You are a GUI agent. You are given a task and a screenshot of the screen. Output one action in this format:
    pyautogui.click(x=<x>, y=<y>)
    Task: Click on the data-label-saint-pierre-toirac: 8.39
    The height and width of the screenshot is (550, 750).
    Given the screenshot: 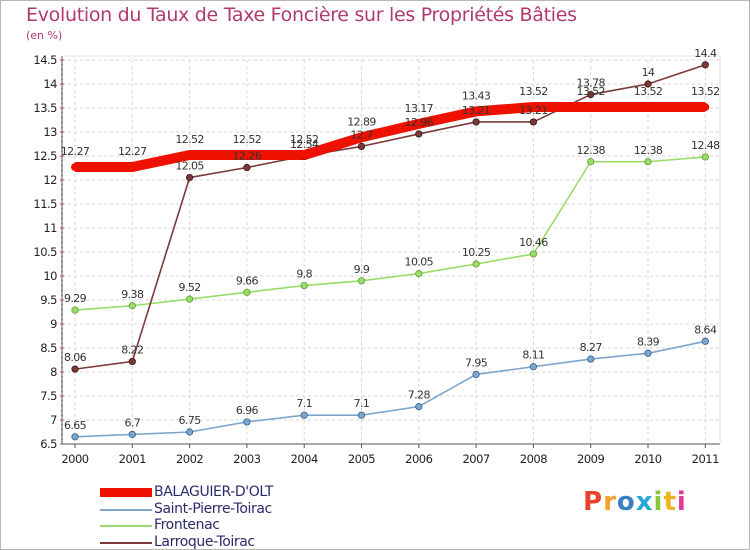 What is the action you would take?
    pyautogui.click(x=648, y=341)
    